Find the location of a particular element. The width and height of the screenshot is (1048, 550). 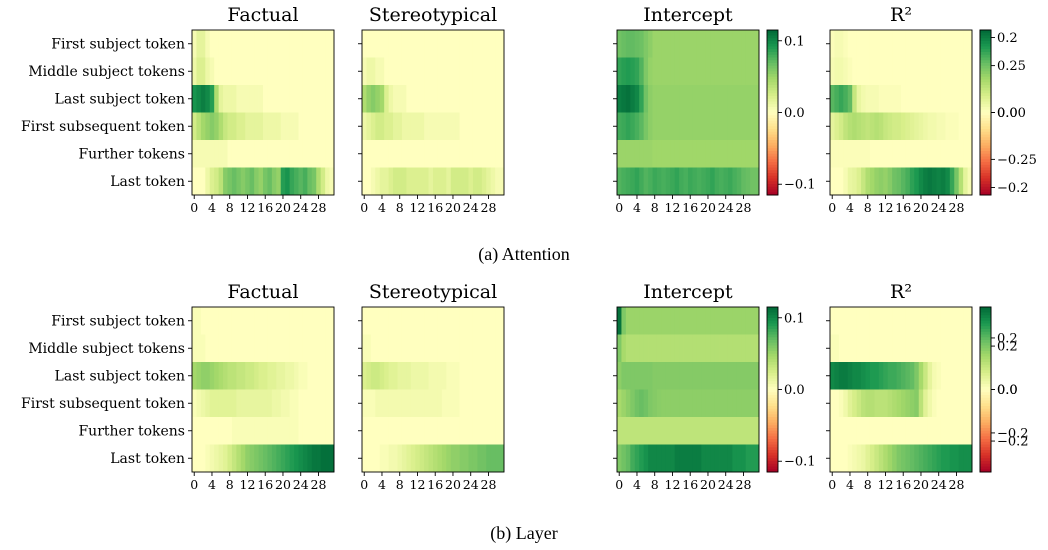

x-tick-label: 16 is located at coordinates (435, 484).